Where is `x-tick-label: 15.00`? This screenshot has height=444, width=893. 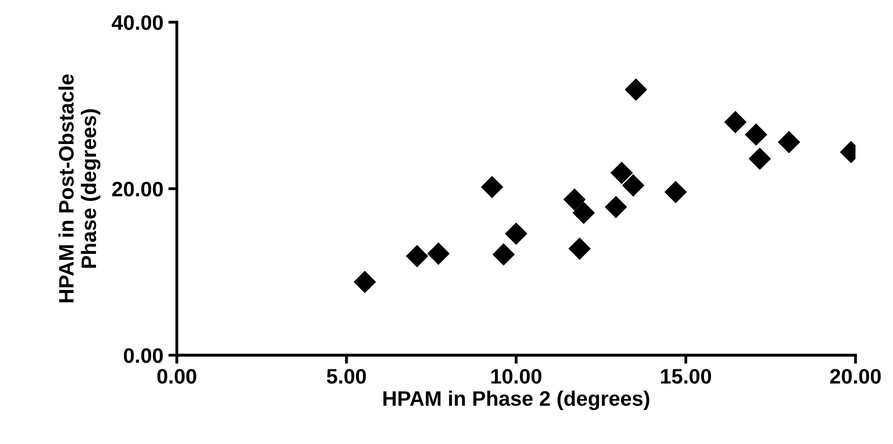 x-tick-label: 15.00 is located at coordinates (686, 376).